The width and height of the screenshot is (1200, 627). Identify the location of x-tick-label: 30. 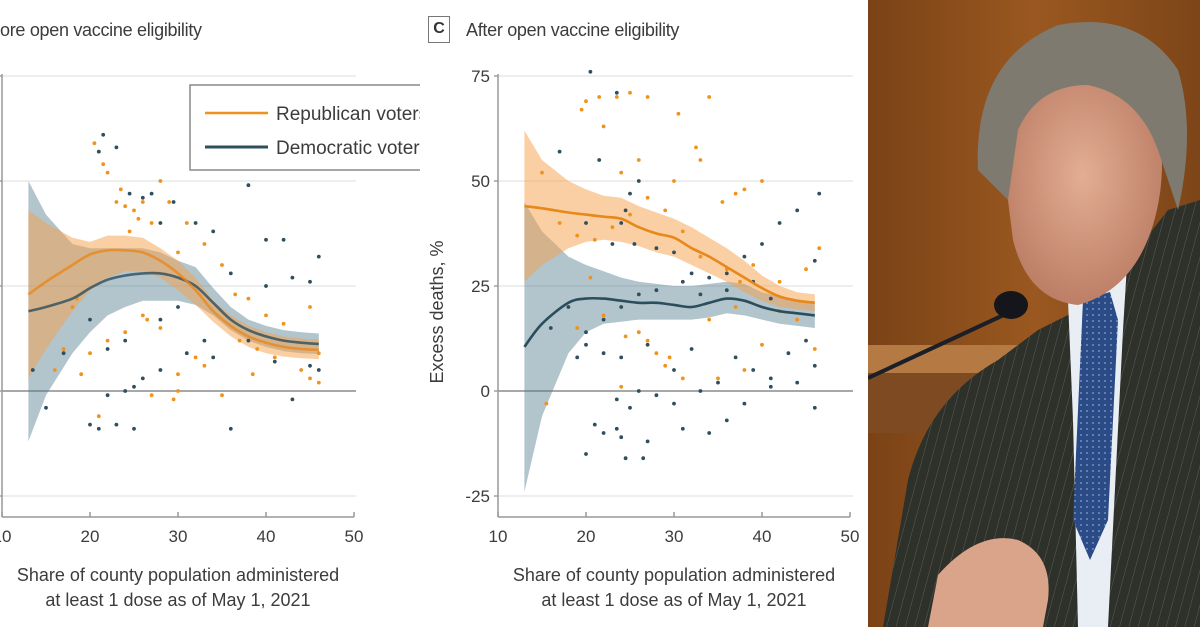
(178, 536).